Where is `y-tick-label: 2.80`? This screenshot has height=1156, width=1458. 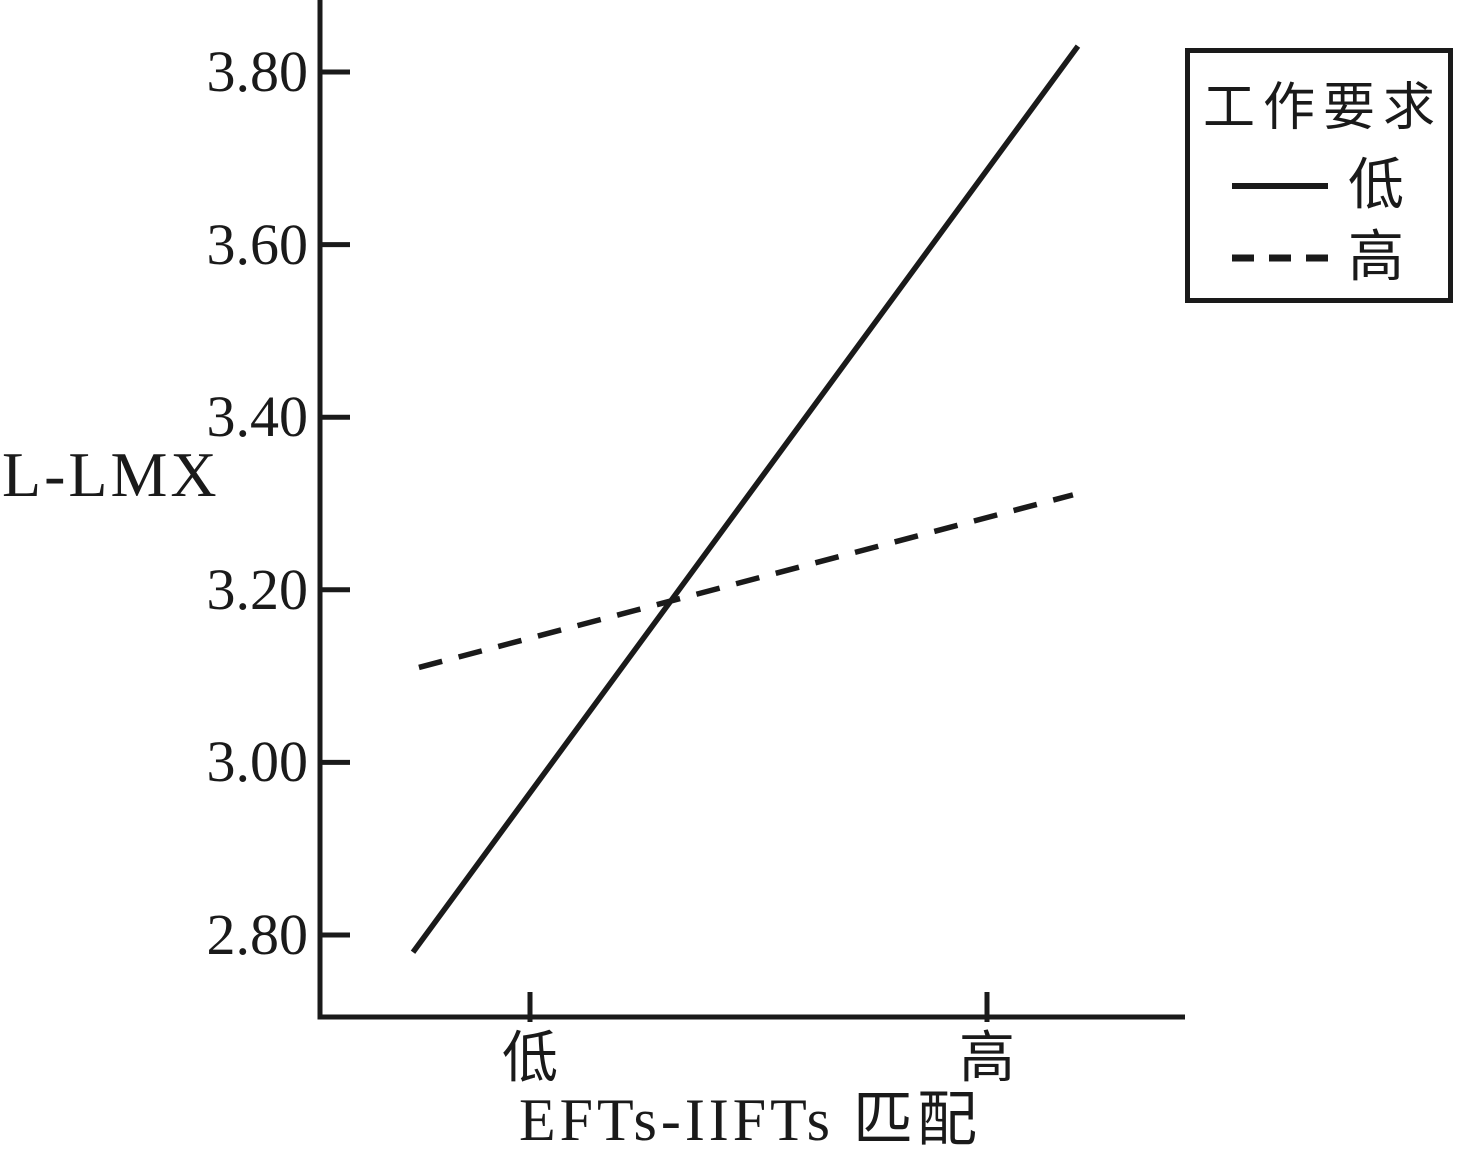
y-tick-label: 2.80 is located at coordinates (257, 934).